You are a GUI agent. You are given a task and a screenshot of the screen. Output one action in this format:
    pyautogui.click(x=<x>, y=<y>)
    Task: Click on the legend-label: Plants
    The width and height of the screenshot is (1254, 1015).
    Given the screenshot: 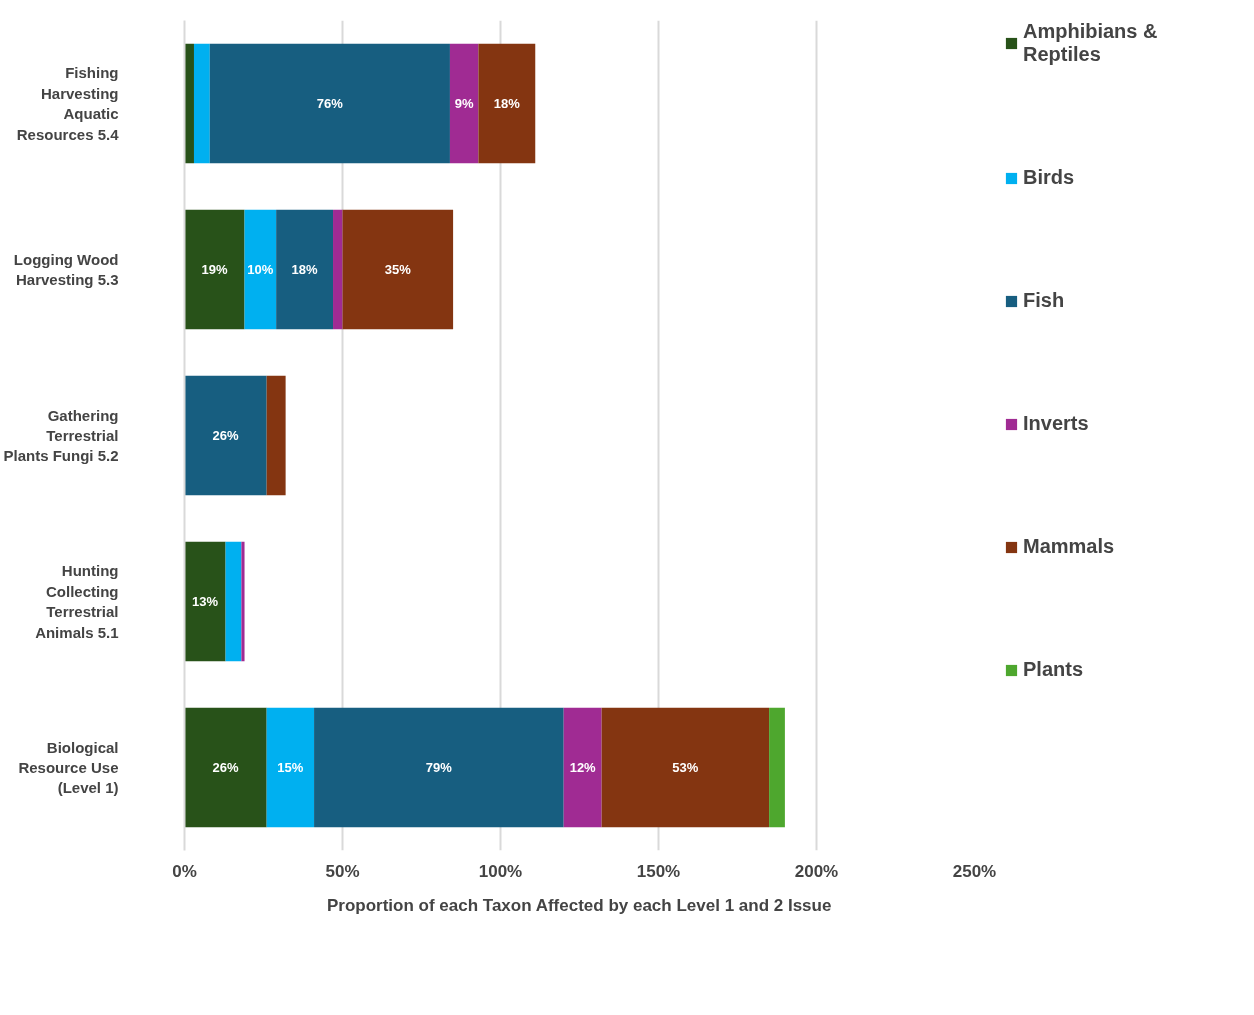 What is the action you would take?
    pyautogui.click(x=1053, y=669)
    